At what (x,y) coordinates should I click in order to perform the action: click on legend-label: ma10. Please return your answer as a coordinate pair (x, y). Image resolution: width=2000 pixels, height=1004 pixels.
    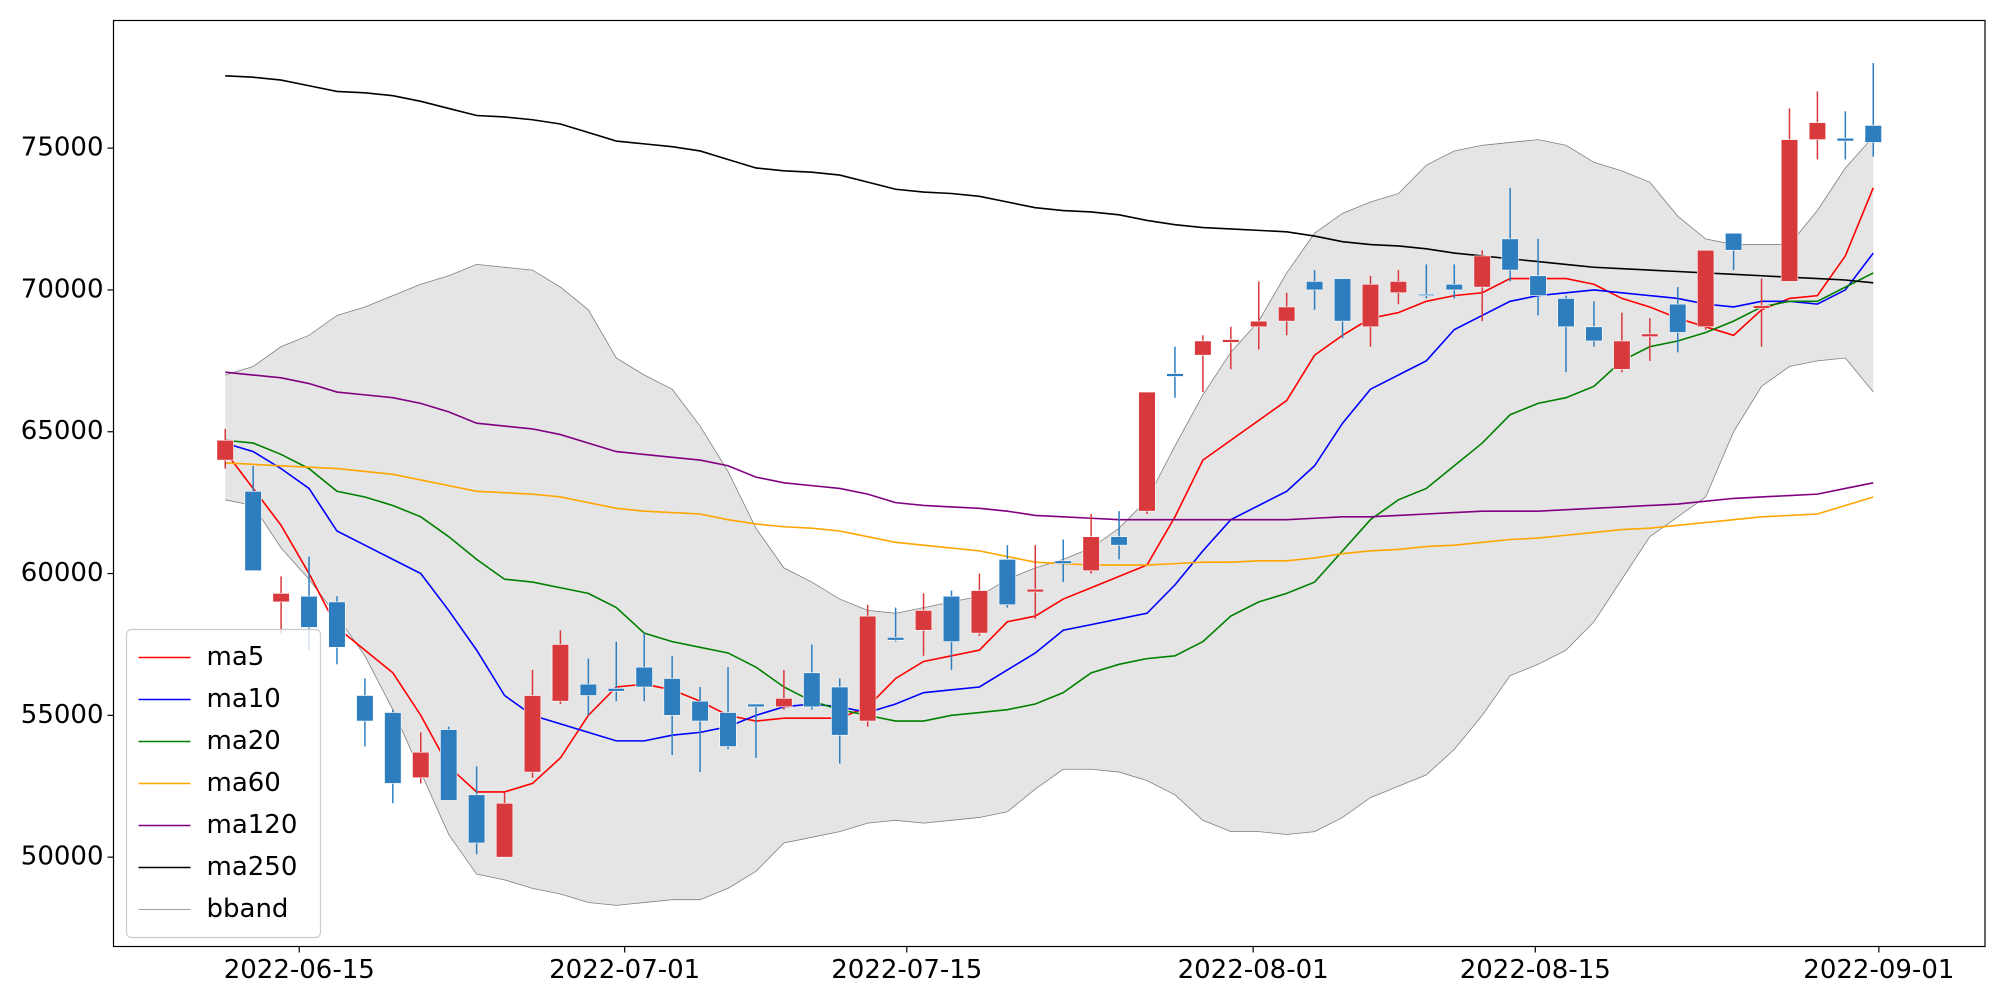
    Looking at the image, I should click on (244, 699).